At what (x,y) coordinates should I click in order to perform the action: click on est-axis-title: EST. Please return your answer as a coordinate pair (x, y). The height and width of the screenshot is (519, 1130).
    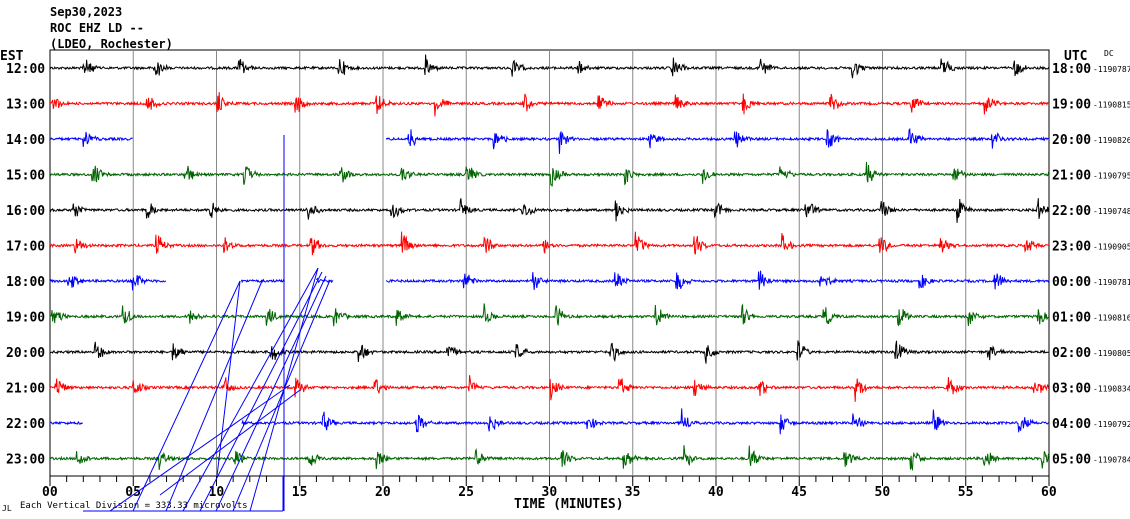
    Looking at the image, I should click on (12, 56).